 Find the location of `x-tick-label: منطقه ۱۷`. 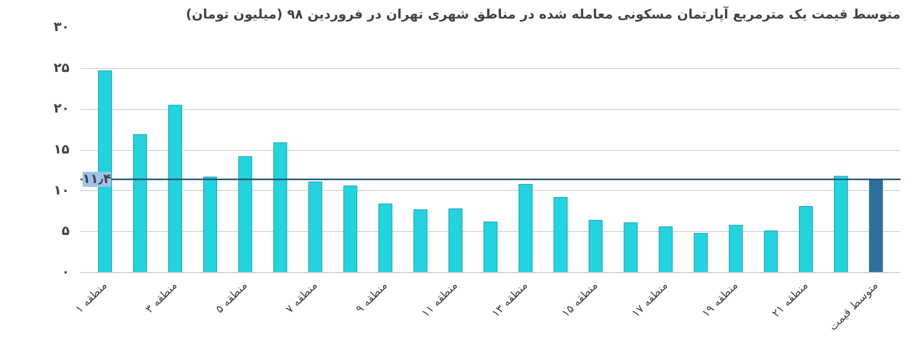

x-tick-label: منطقه ۱۷ is located at coordinates (649, 299).